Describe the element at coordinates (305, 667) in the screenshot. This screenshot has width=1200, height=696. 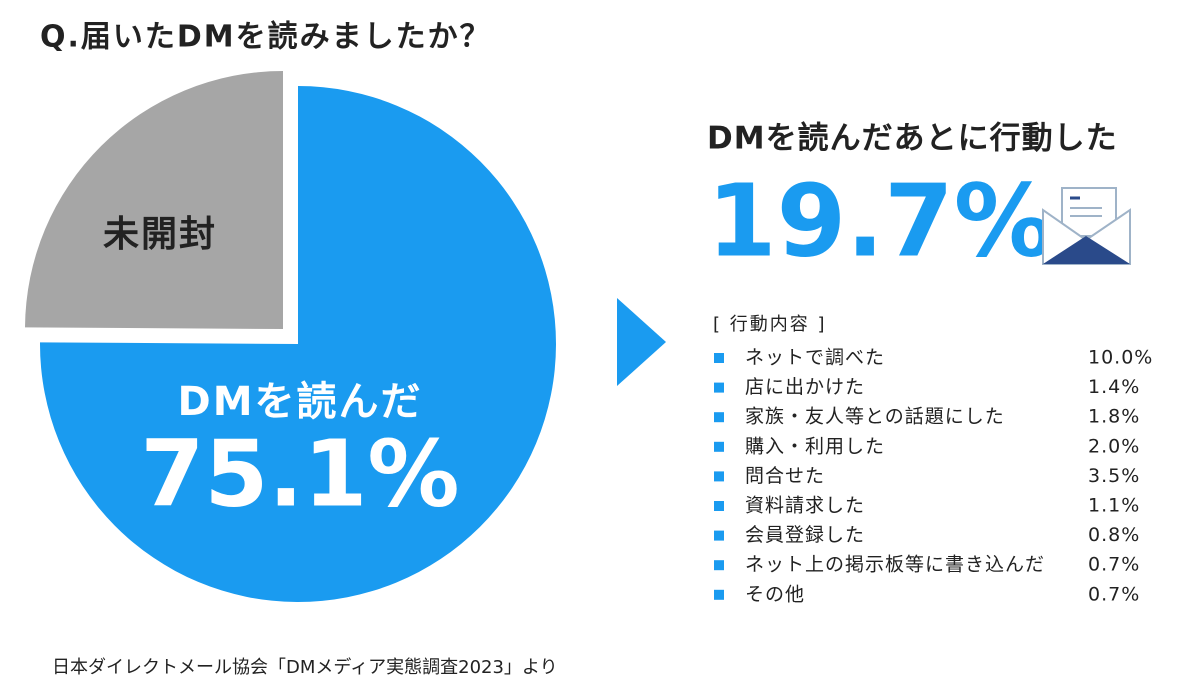
I see `source: 日本ダイレクトメール協会「DMメディア実態調査2023」より` at that location.